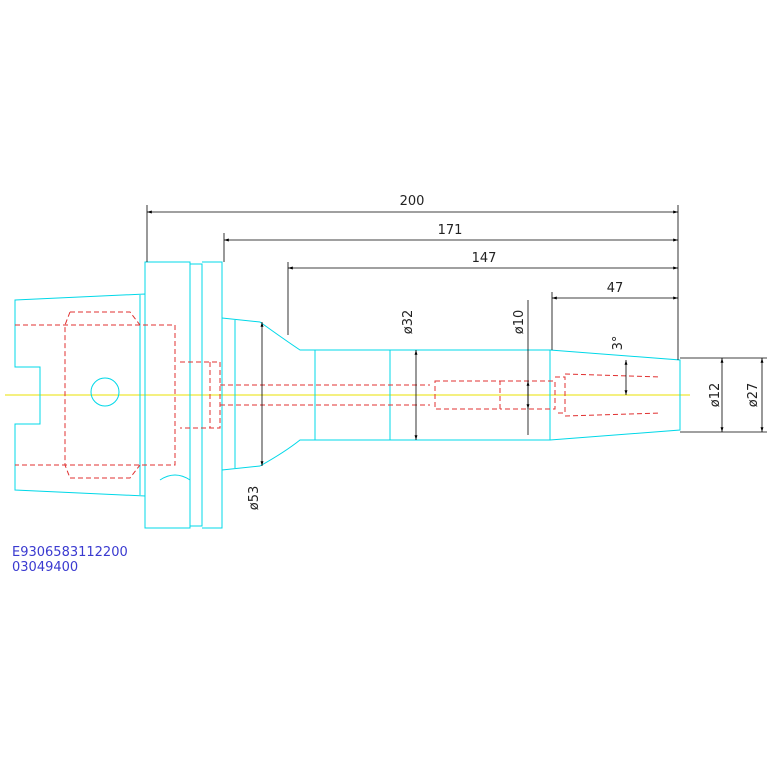  Describe the element at coordinates (45, 567) in the screenshot. I see `code: 03049400` at that location.